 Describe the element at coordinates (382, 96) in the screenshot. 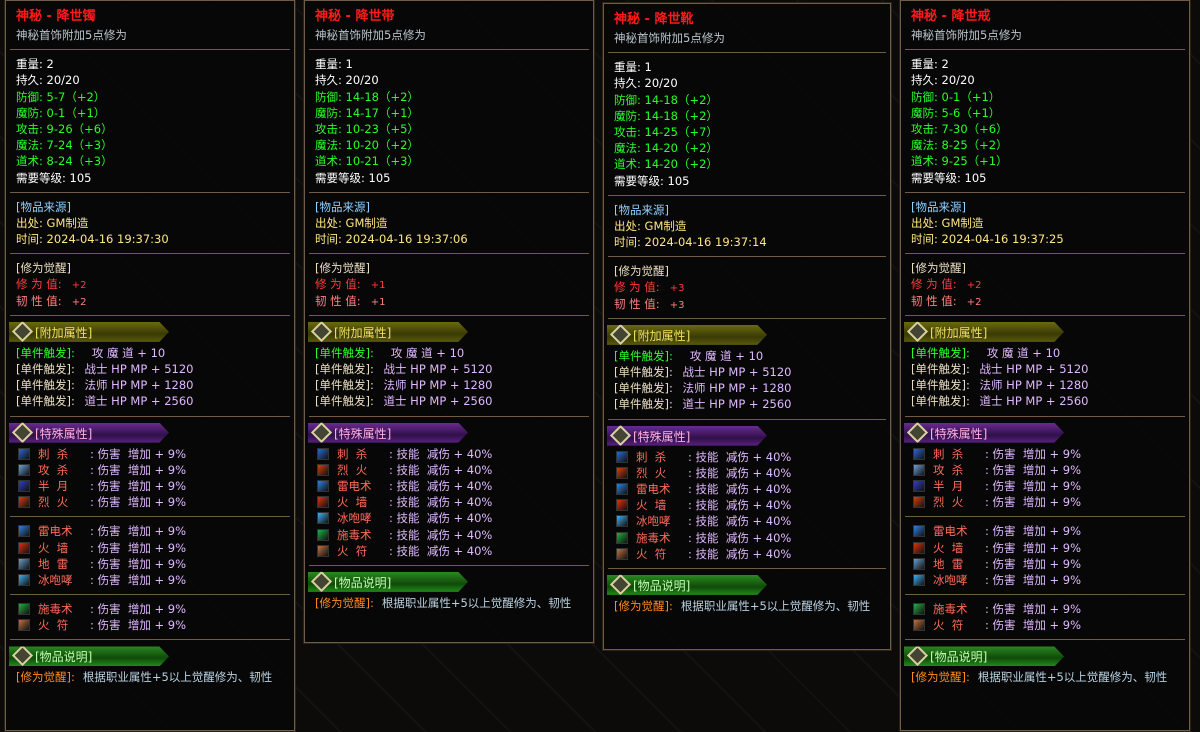

I see `defense-row-value: 14-18（+2）` at that location.